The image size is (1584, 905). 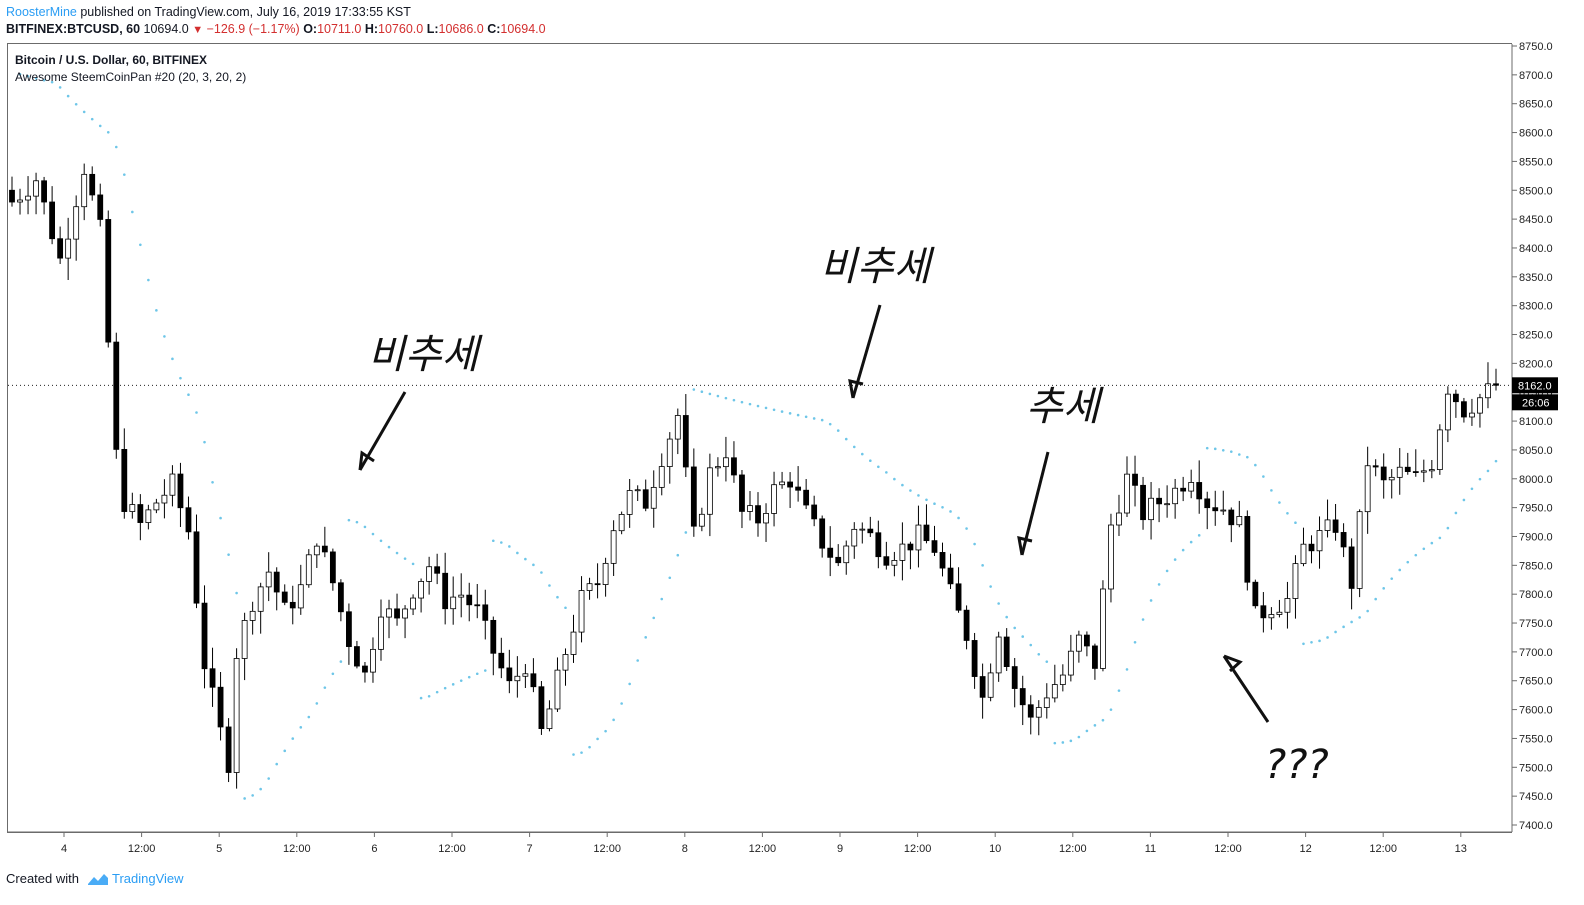 What do you see at coordinates (148, 878) in the screenshot?
I see `tradingview-link: TradingView` at bounding box center [148, 878].